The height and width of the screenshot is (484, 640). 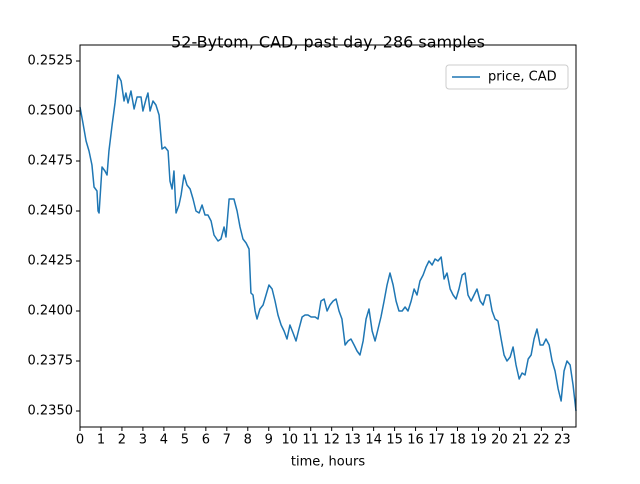 What do you see at coordinates (331, 440) in the screenshot?
I see `x-tick-label: 12` at bounding box center [331, 440].